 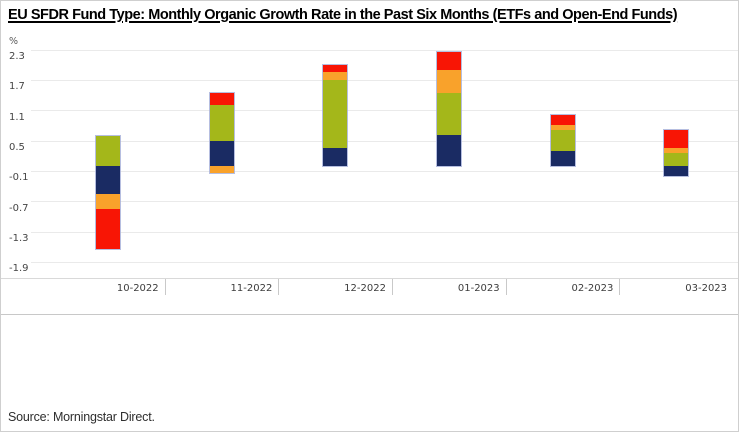 I want to click on bar-02-2023, so click(x=562, y=140).